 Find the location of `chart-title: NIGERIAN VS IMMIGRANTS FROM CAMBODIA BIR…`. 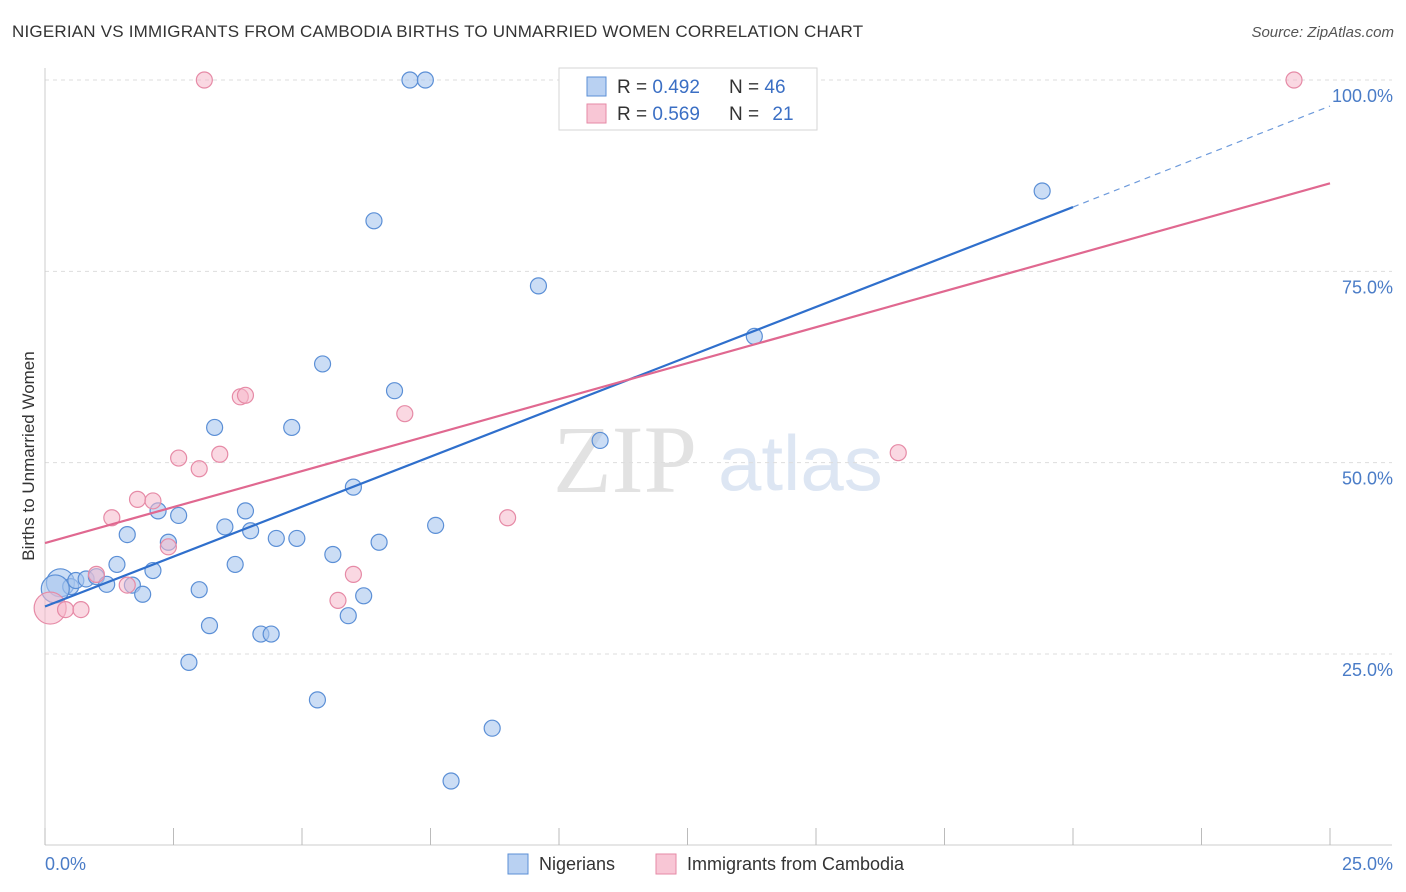

chart-title: NIGERIAN VS IMMIGRANTS FROM CAMBODIA BIR… is located at coordinates (438, 31).